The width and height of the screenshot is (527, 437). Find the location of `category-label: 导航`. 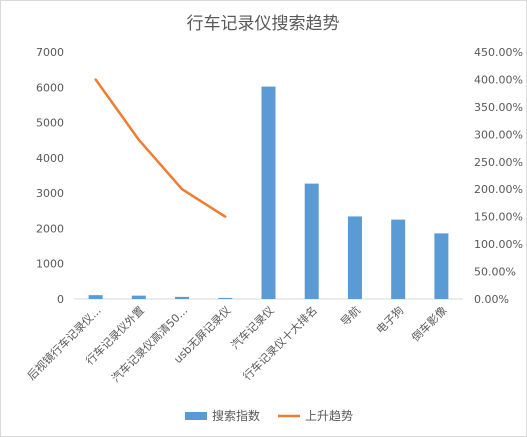

category-label: 导航 is located at coordinates (350, 315).